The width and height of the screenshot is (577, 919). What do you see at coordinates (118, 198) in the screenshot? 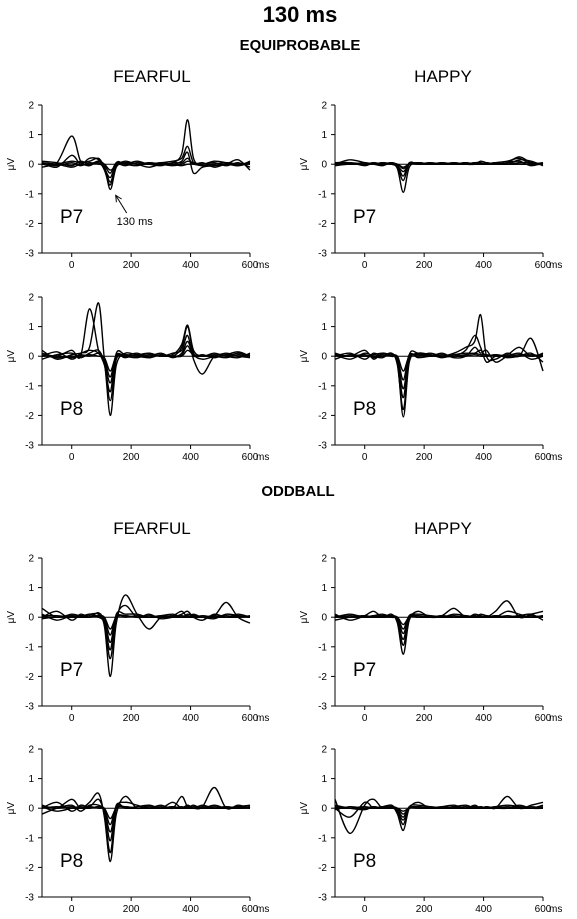
I see `annotation-arrow-head` at bounding box center [118, 198].